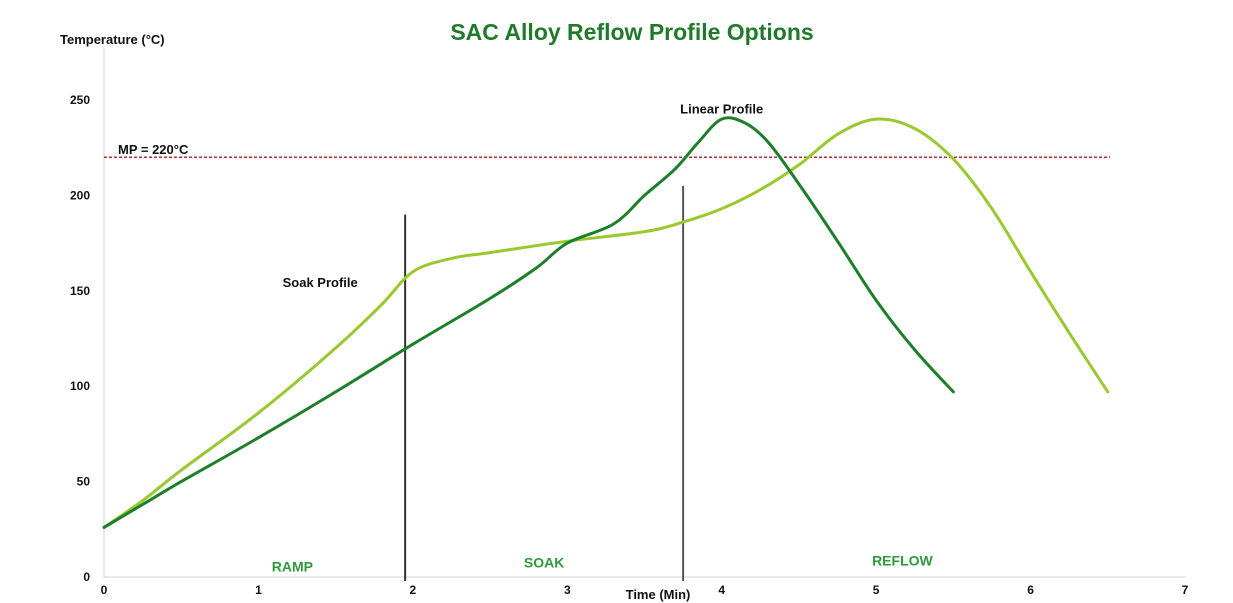  What do you see at coordinates (86, 577) in the screenshot?
I see `y-tick-label: 0` at bounding box center [86, 577].